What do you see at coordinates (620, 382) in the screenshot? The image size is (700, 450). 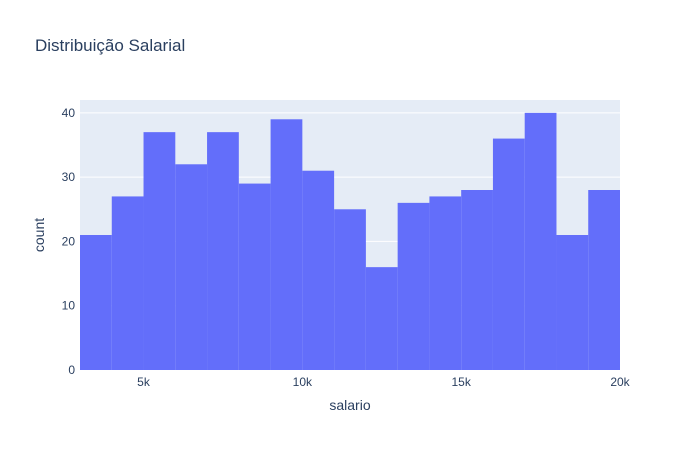 I see `x-tick-label: 20k` at bounding box center [620, 382].